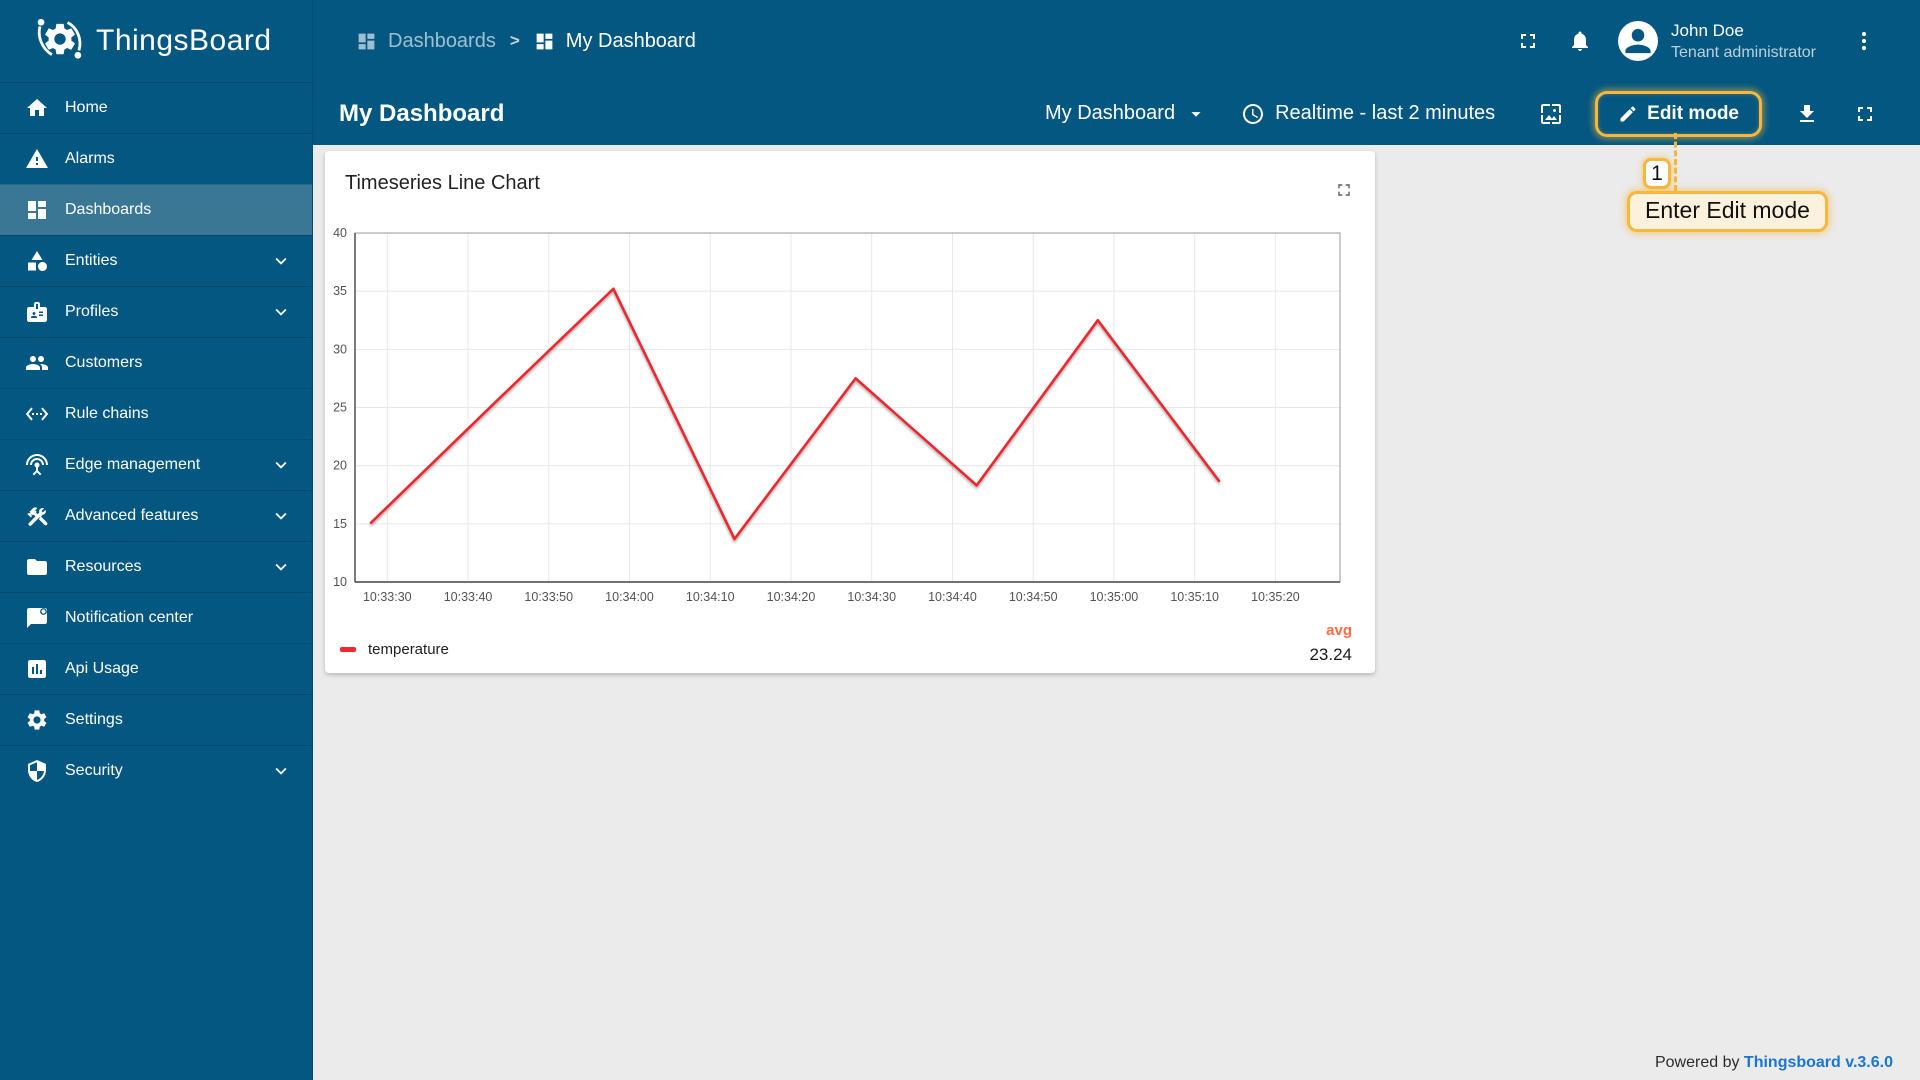  I want to click on svg-text: 20, so click(340, 466).